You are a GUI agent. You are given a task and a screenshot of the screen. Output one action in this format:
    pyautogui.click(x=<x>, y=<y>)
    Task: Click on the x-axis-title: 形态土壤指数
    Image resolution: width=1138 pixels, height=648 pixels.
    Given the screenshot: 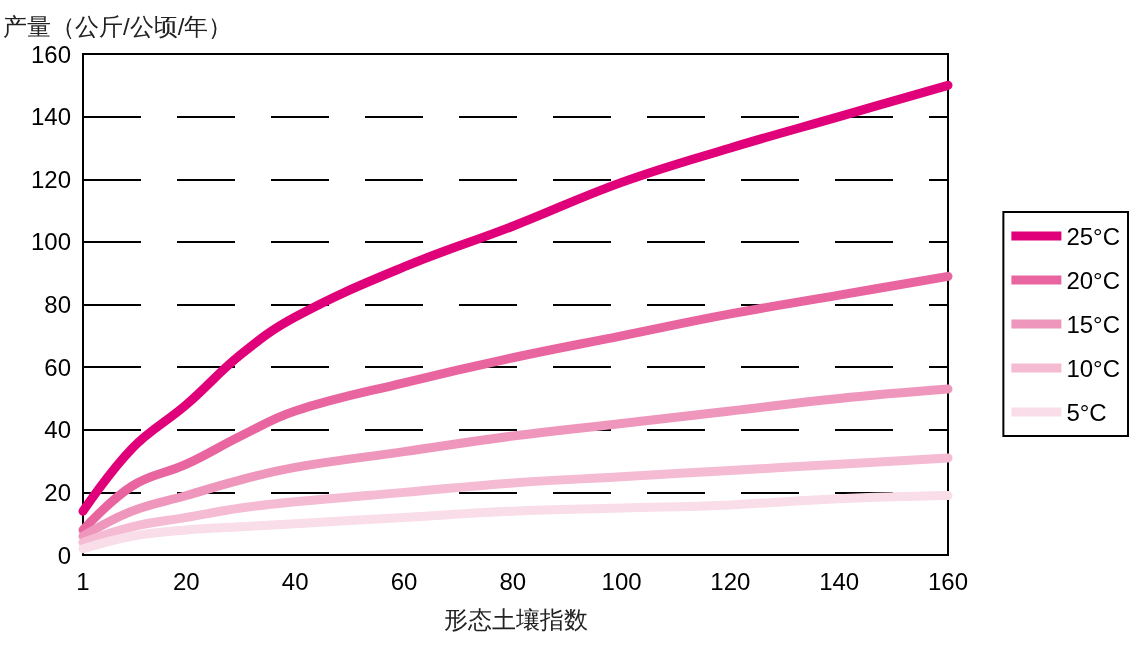 What is the action you would take?
    pyautogui.click(x=515, y=619)
    